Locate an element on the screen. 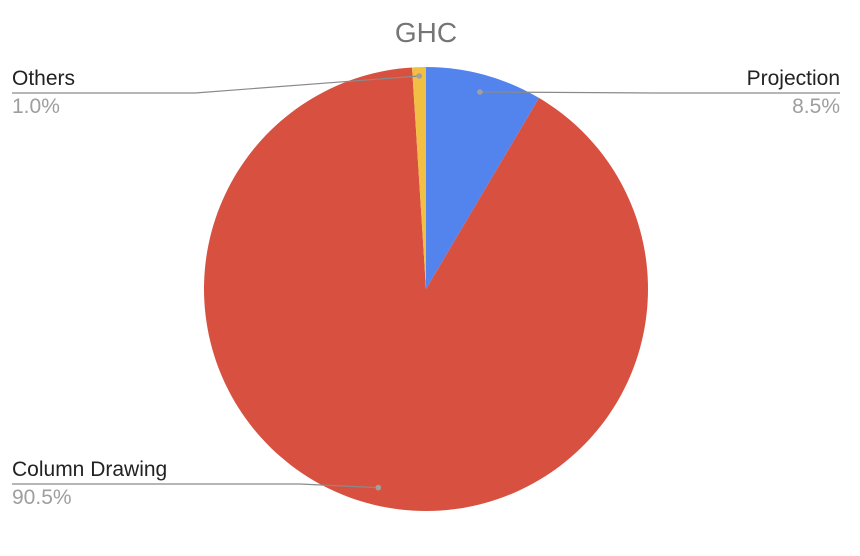 The width and height of the screenshot is (860, 556). pie-slice-others is located at coordinates (419, 178).